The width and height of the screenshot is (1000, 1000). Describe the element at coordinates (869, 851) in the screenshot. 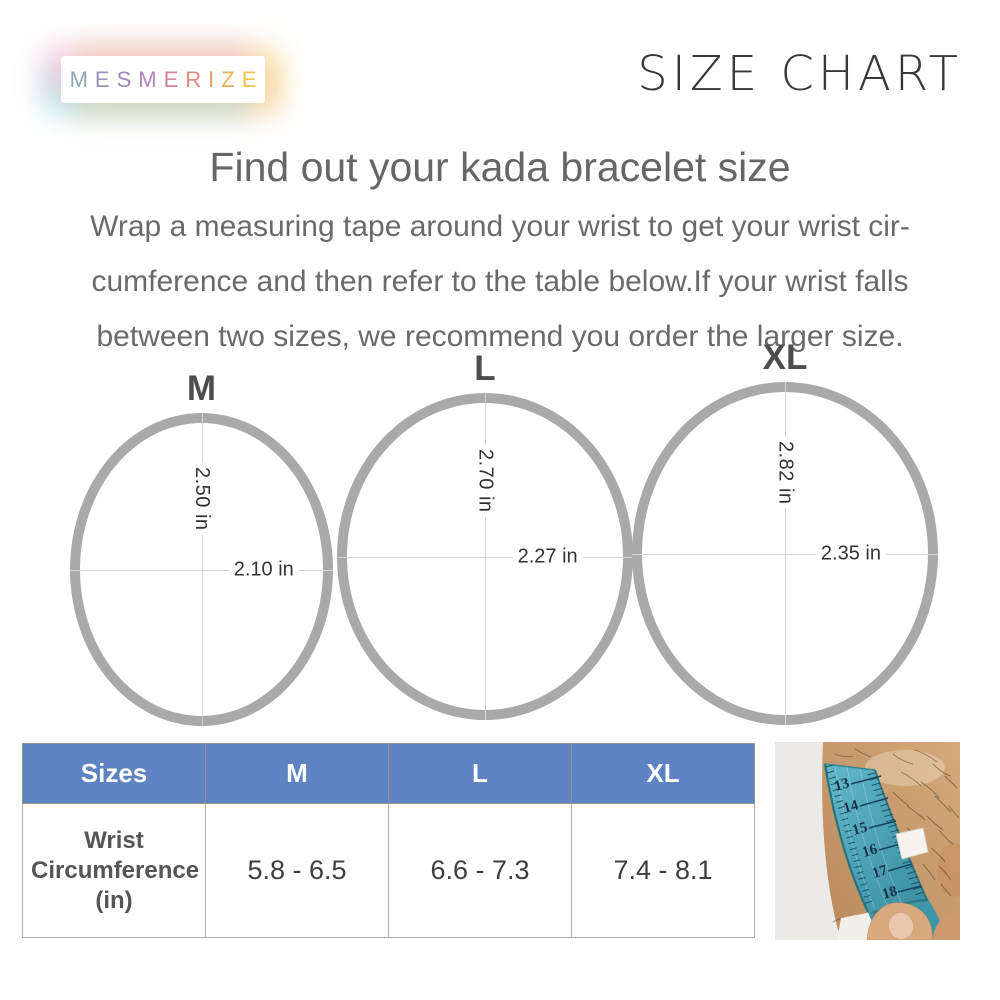

I see `tape-number-16: 16` at that location.